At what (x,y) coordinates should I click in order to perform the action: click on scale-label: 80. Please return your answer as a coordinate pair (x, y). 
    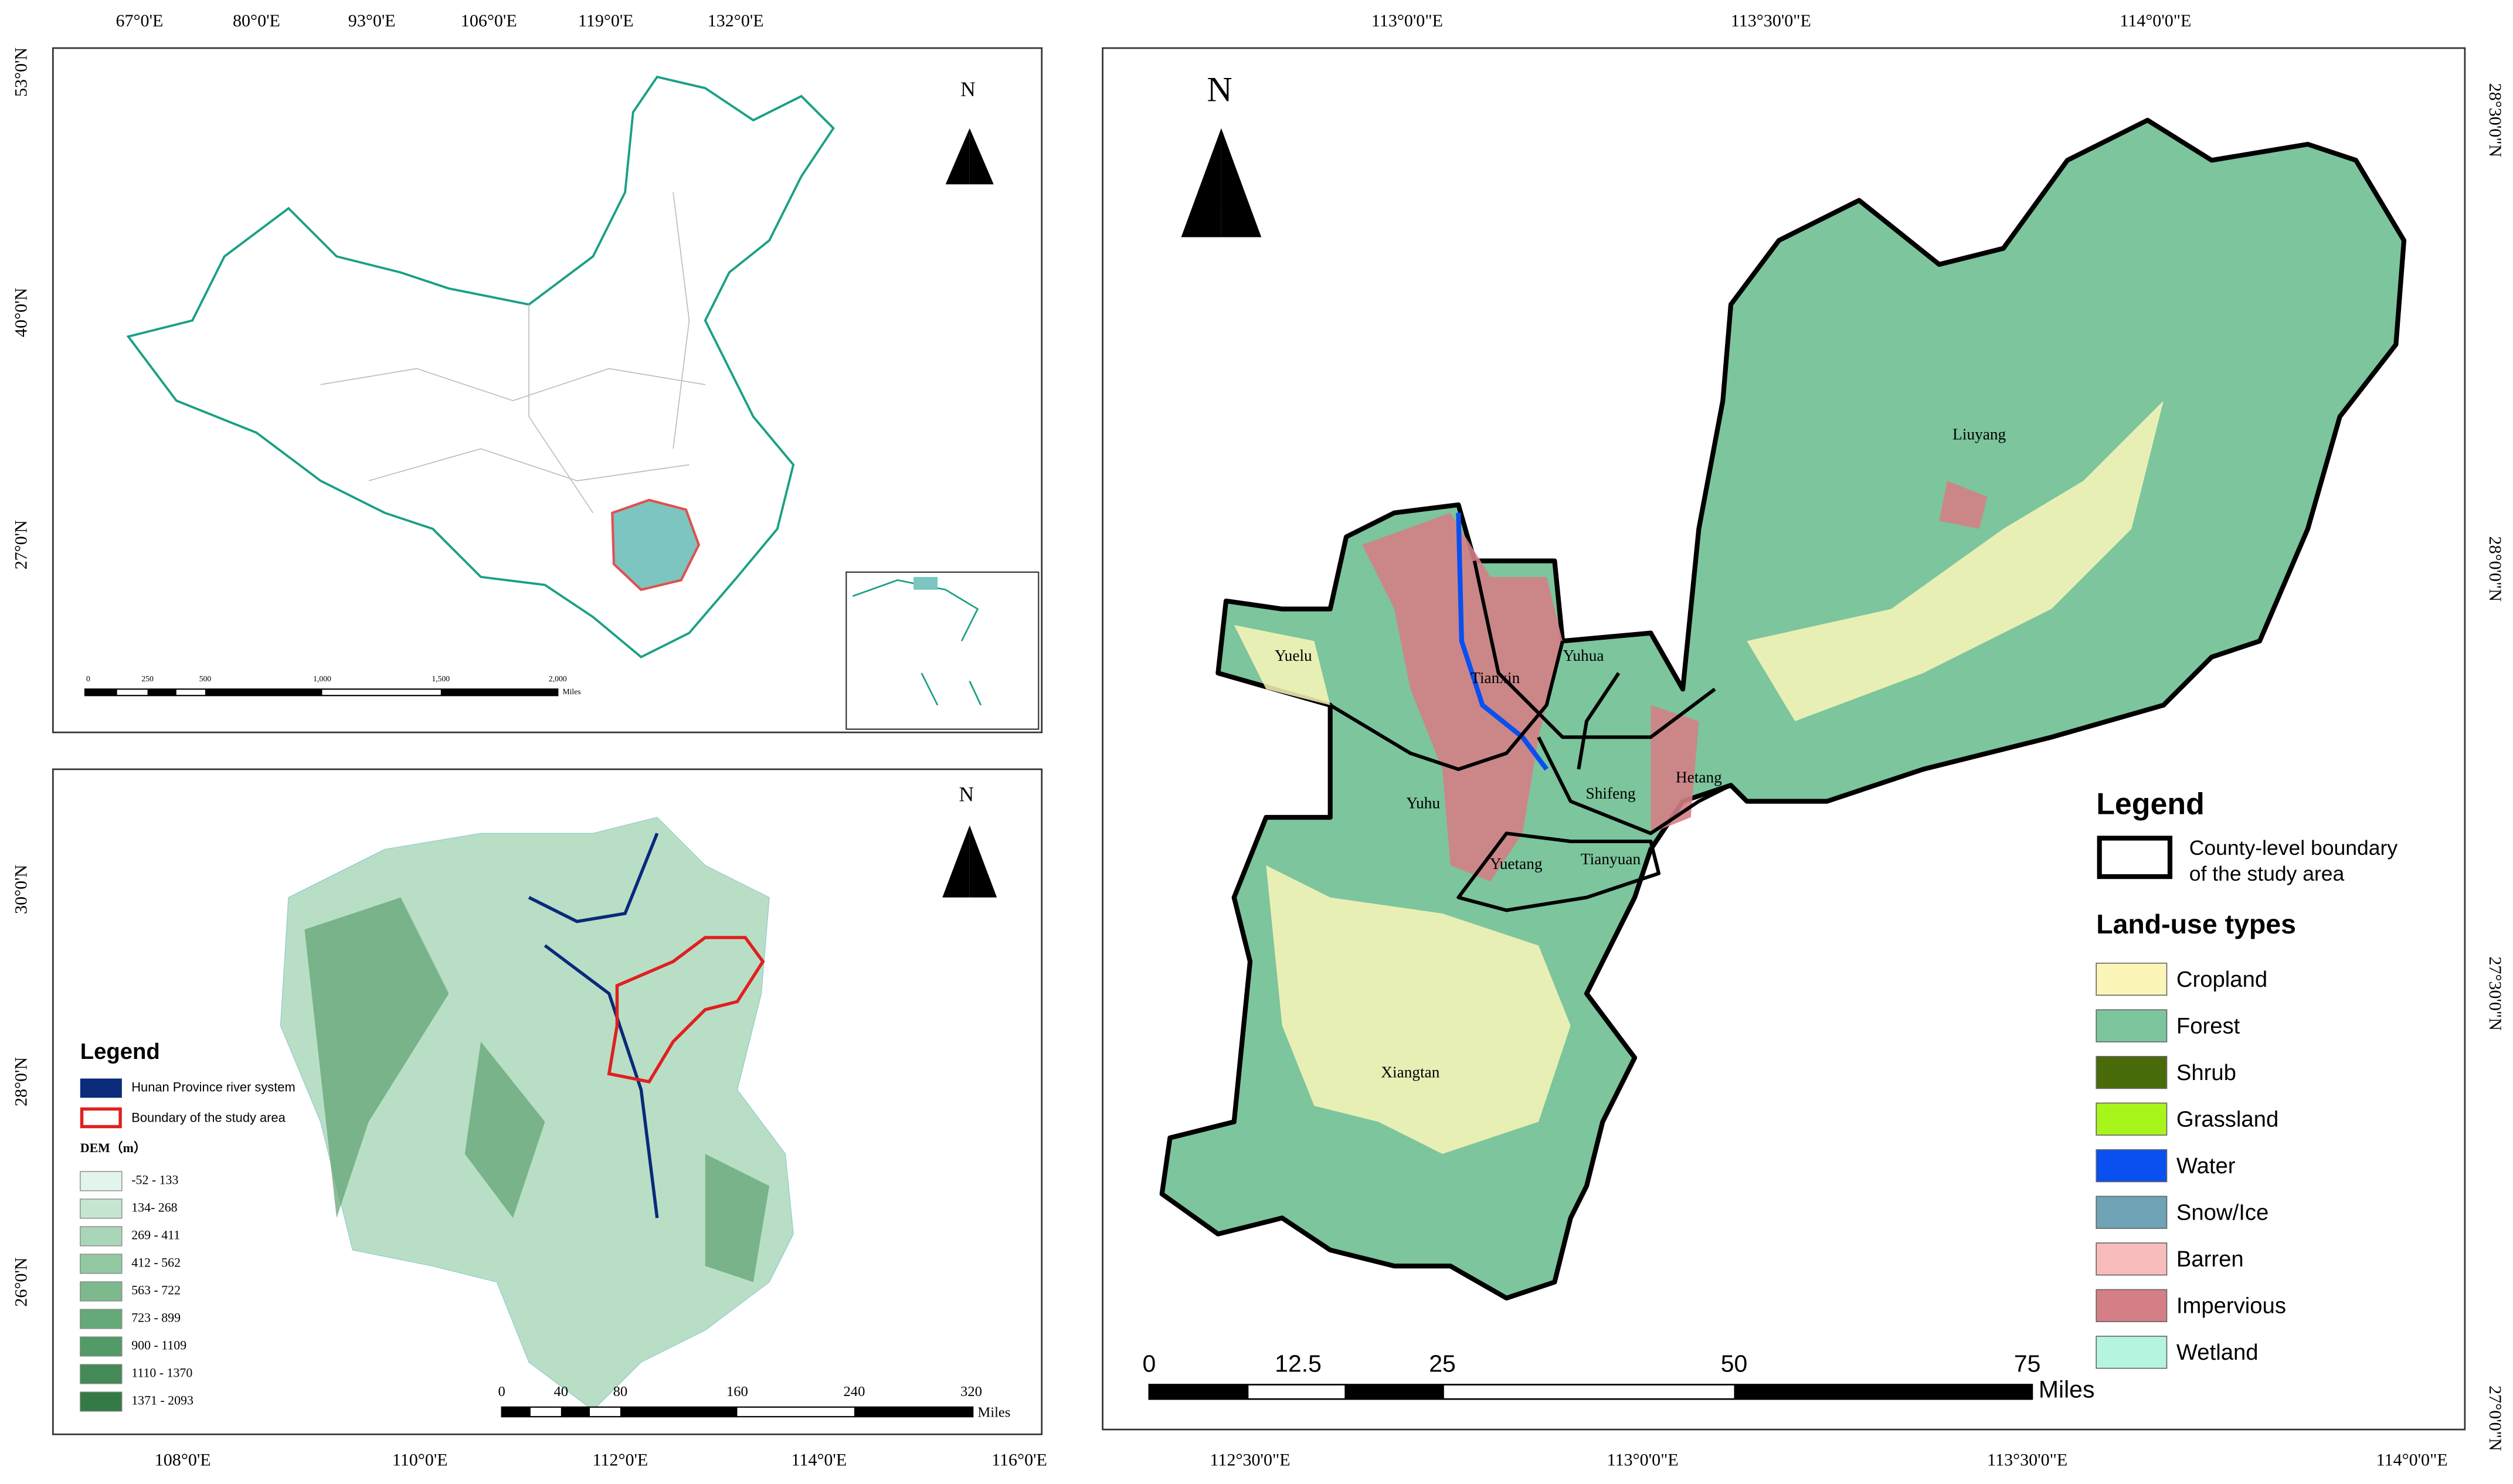
    Looking at the image, I should click on (620, 1392).